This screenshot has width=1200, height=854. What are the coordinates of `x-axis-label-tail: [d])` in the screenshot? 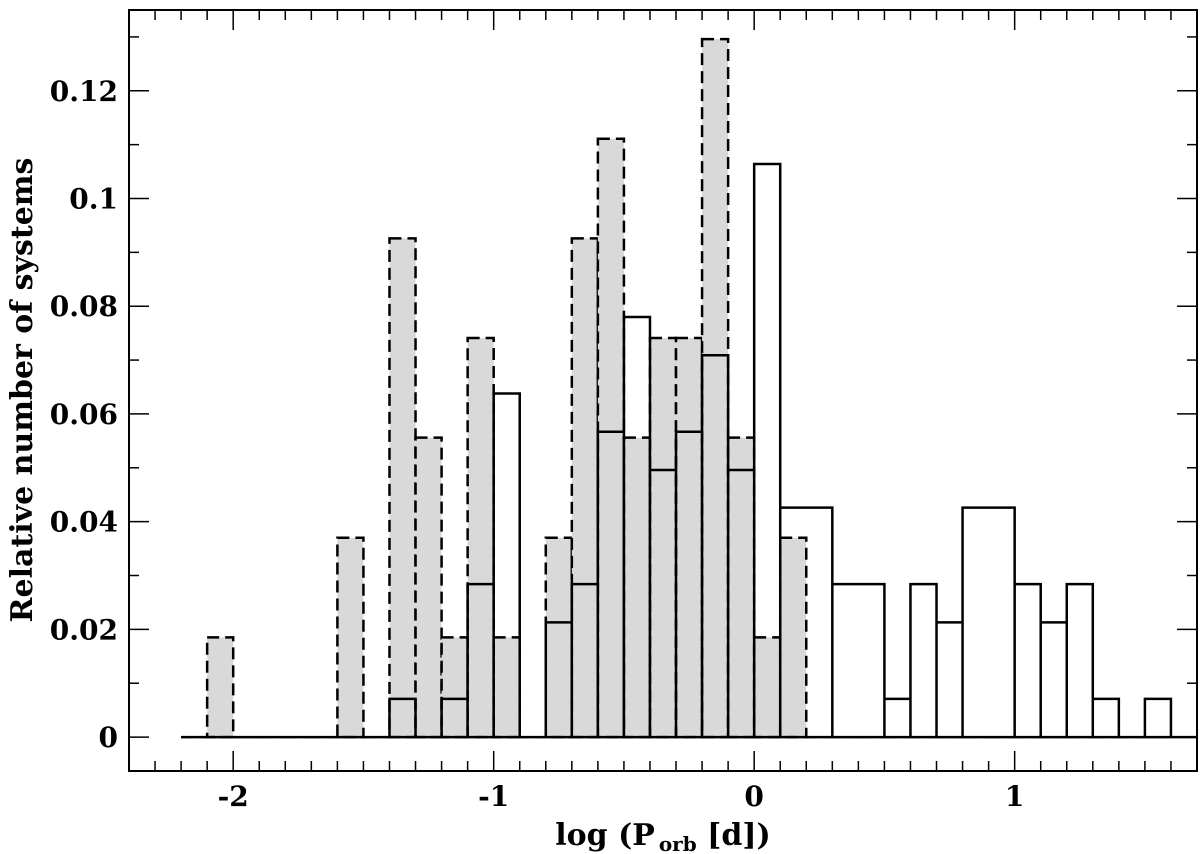 It's located at (734, 835).